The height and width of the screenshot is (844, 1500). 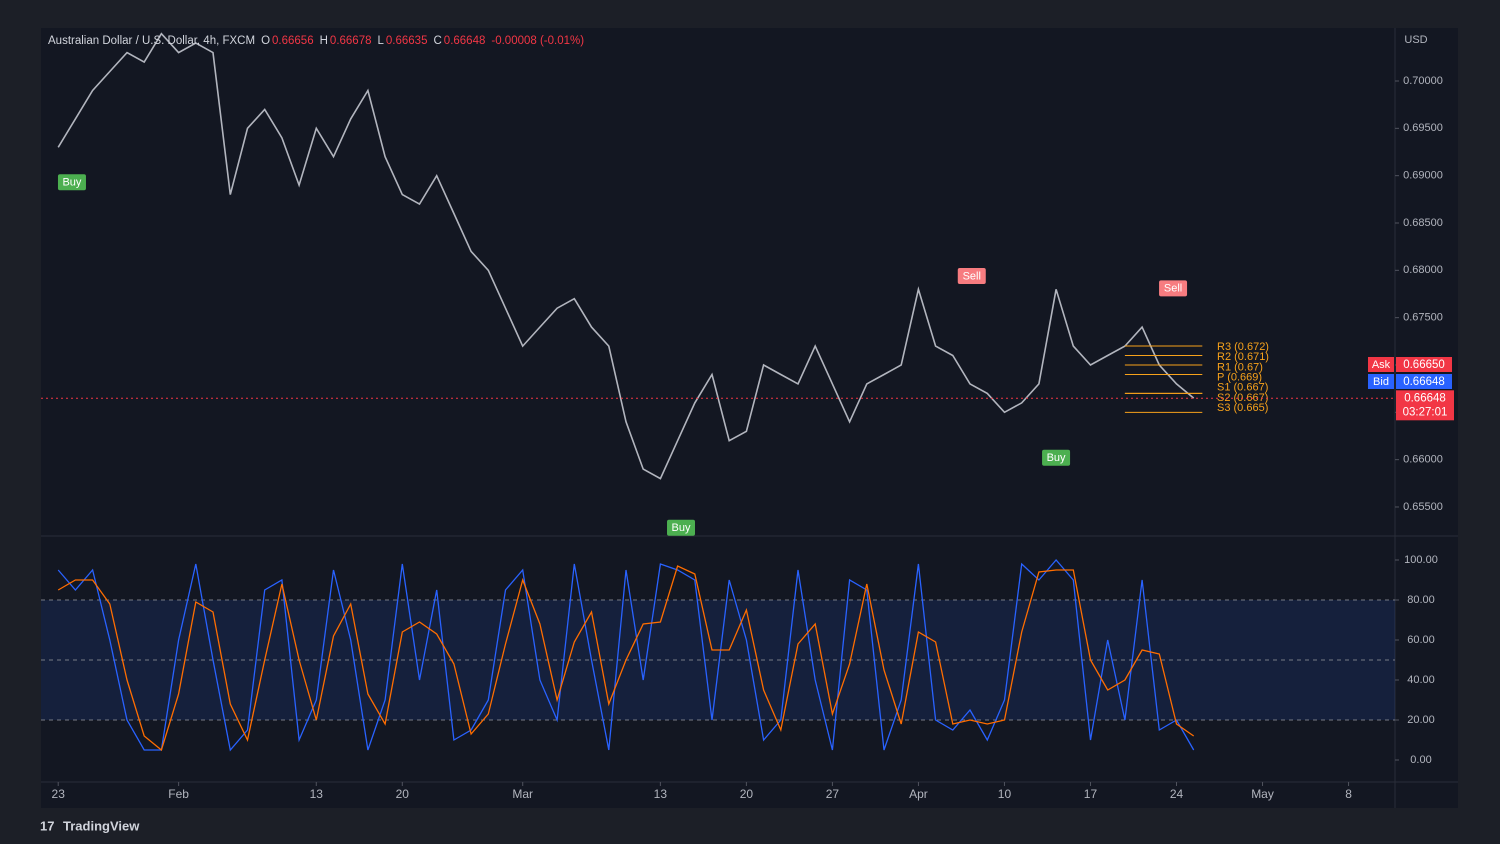 I want to click on price-change: -0.00008 (-0.01%), so click(x=537, y=41).